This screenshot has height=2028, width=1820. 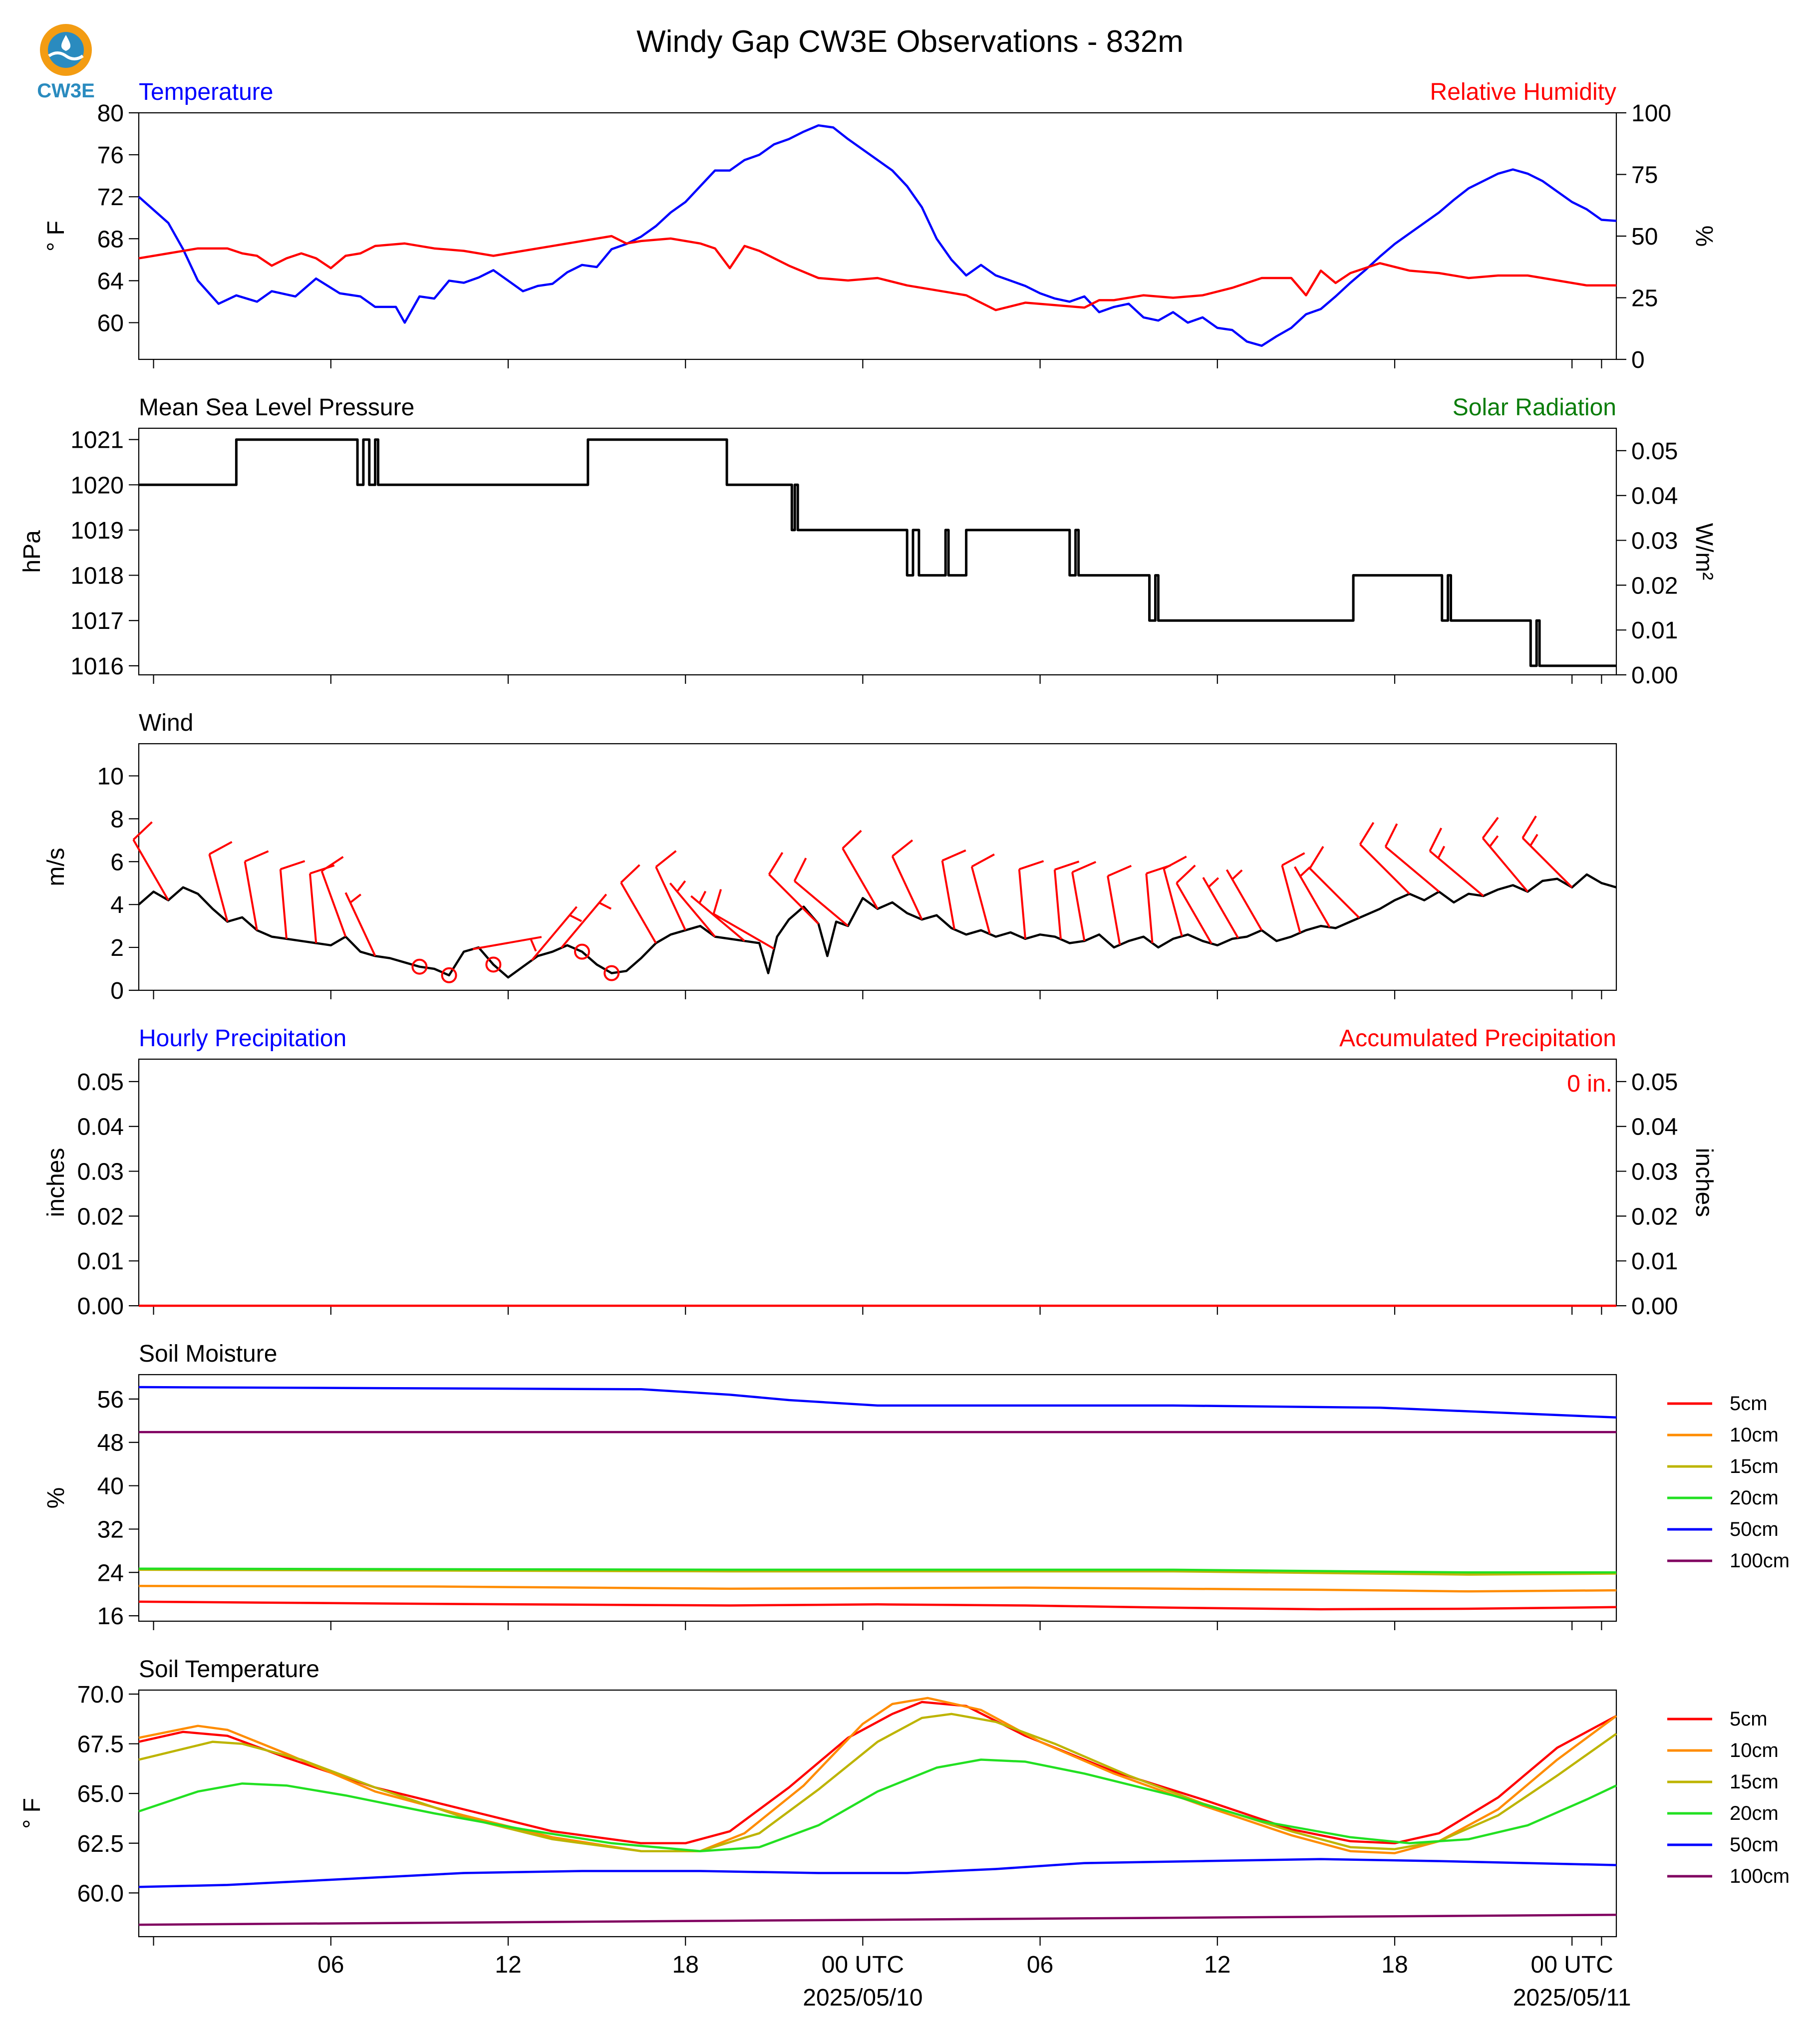 What do you see at coordinates (110, 239) in the screenshot?
I see `y-tick-label: 68` at bounding box center [110, 239].